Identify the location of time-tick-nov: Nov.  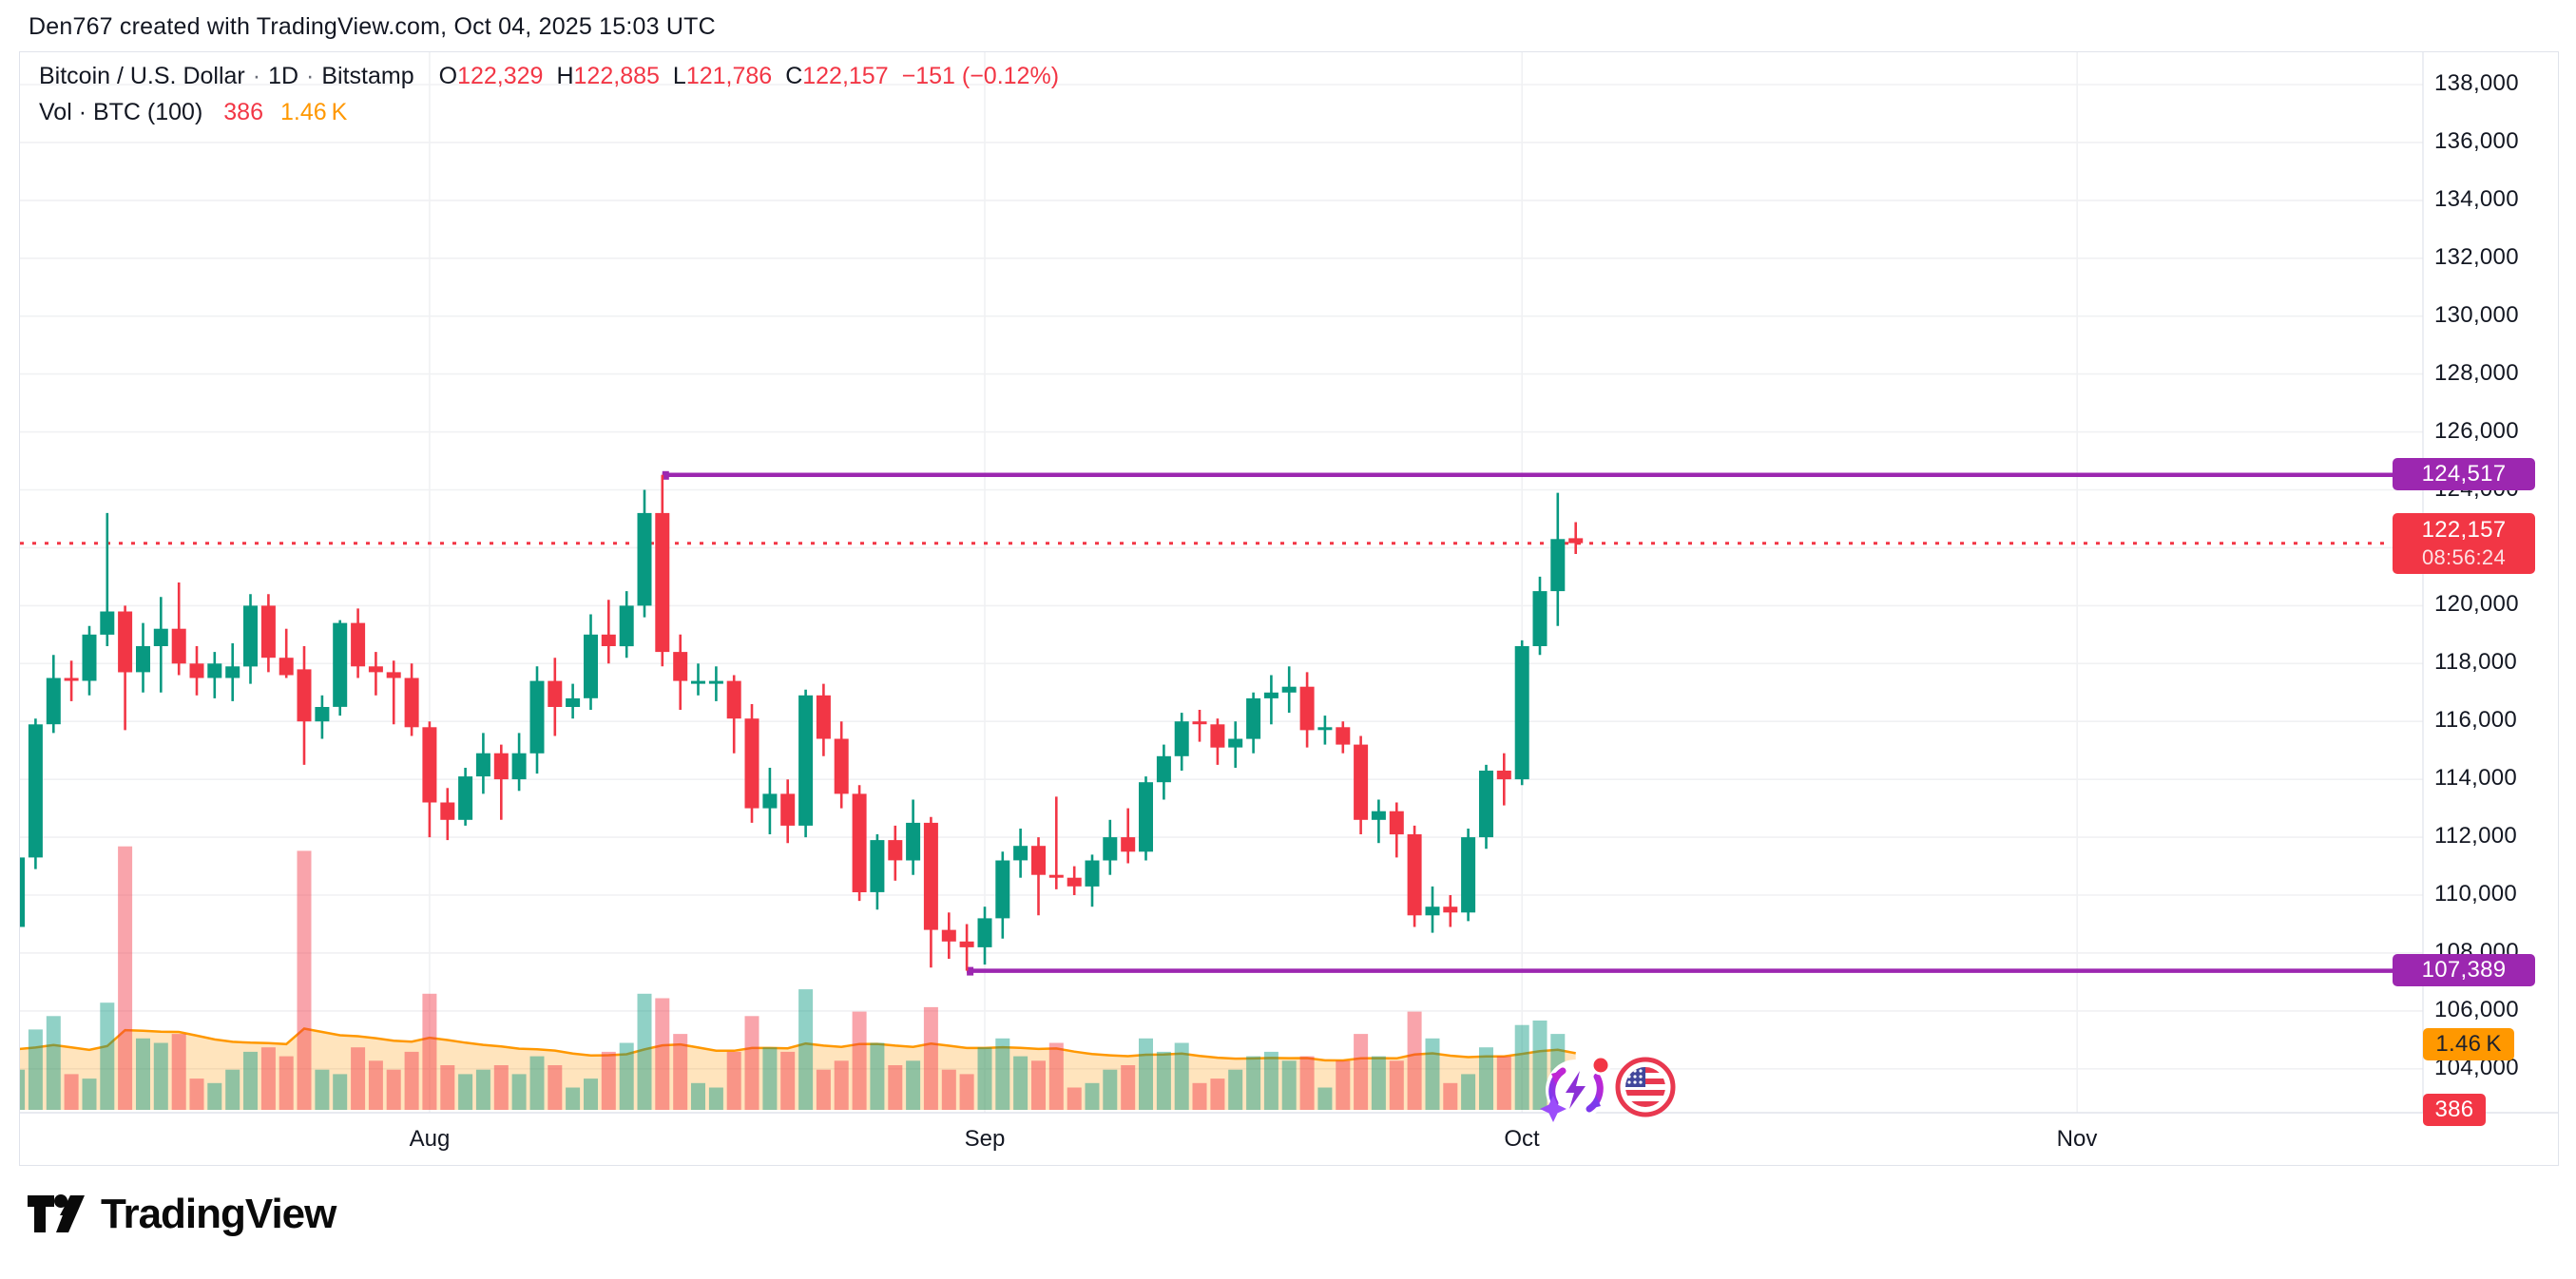
(2077, 1139).